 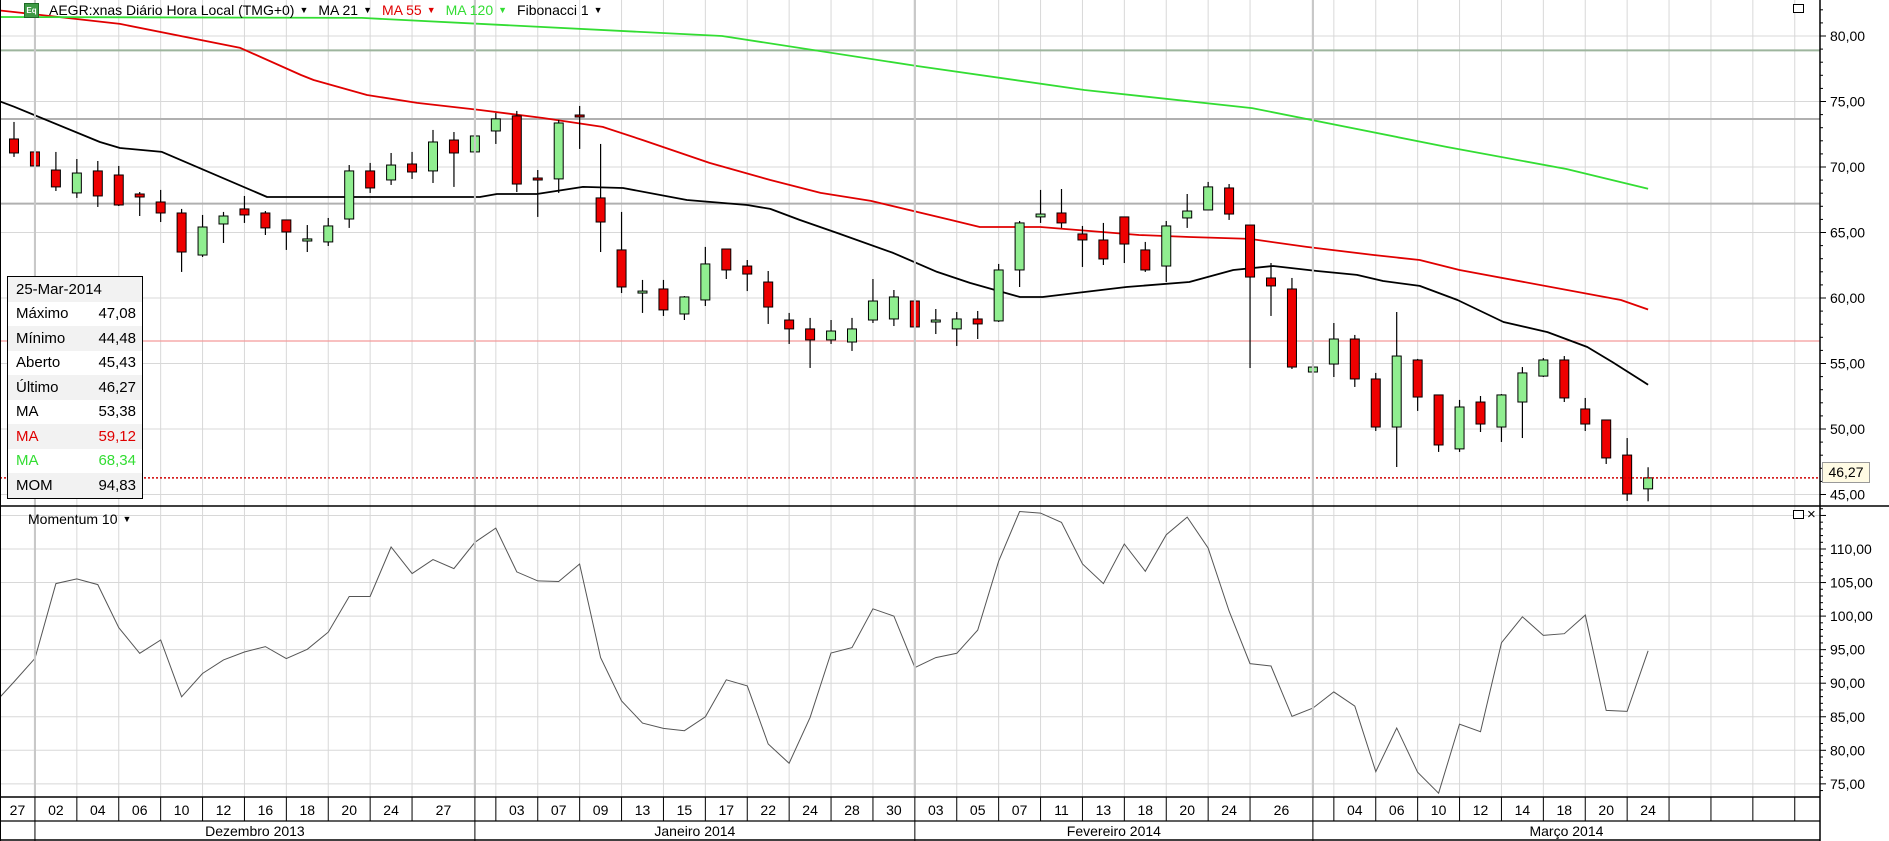 I want to click on info-label: Mínimo, so click(x=41, y=338).